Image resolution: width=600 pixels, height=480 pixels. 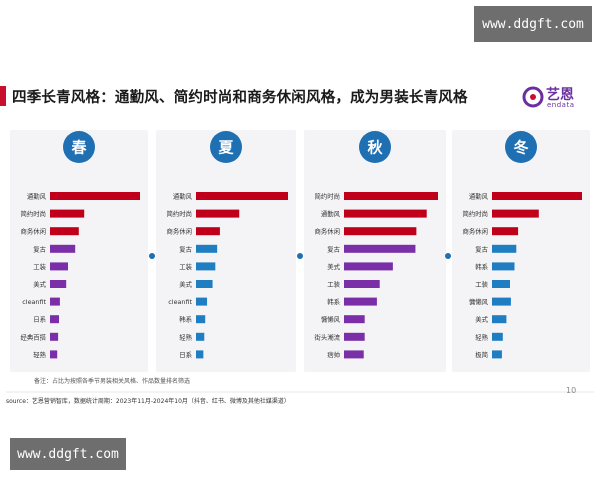 What do you see at coordinates (481, 354) in the screenshot?
I see `category-label: 极简` at bounding box center [481, 354].